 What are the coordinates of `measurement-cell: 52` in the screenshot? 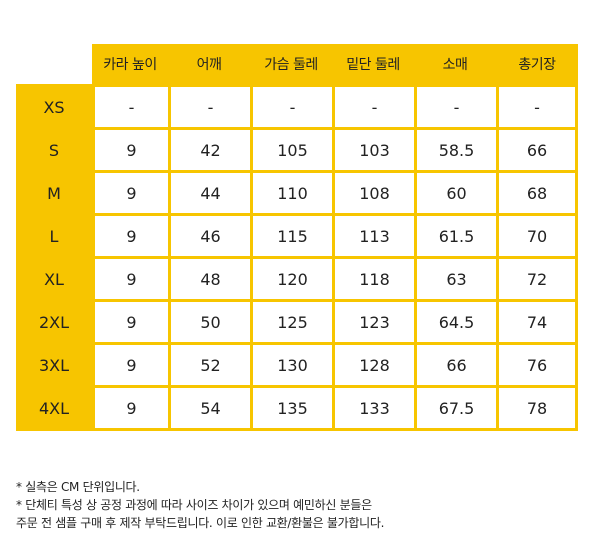 It's located at (209, 363).